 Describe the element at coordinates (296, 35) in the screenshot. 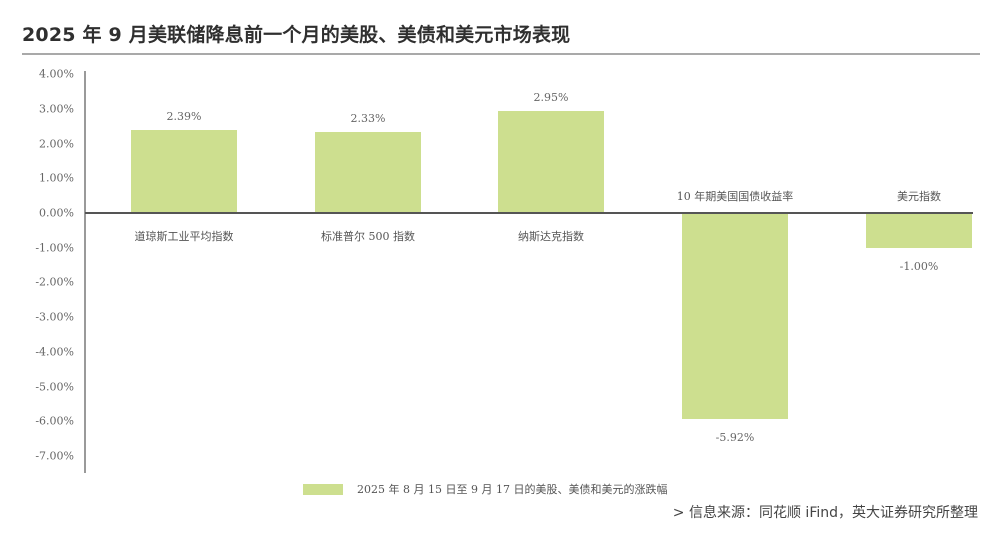

I see `chart-title: 2025 年 9 月美联储降息前一个月的美股、美债和美元市场表现` at that location.